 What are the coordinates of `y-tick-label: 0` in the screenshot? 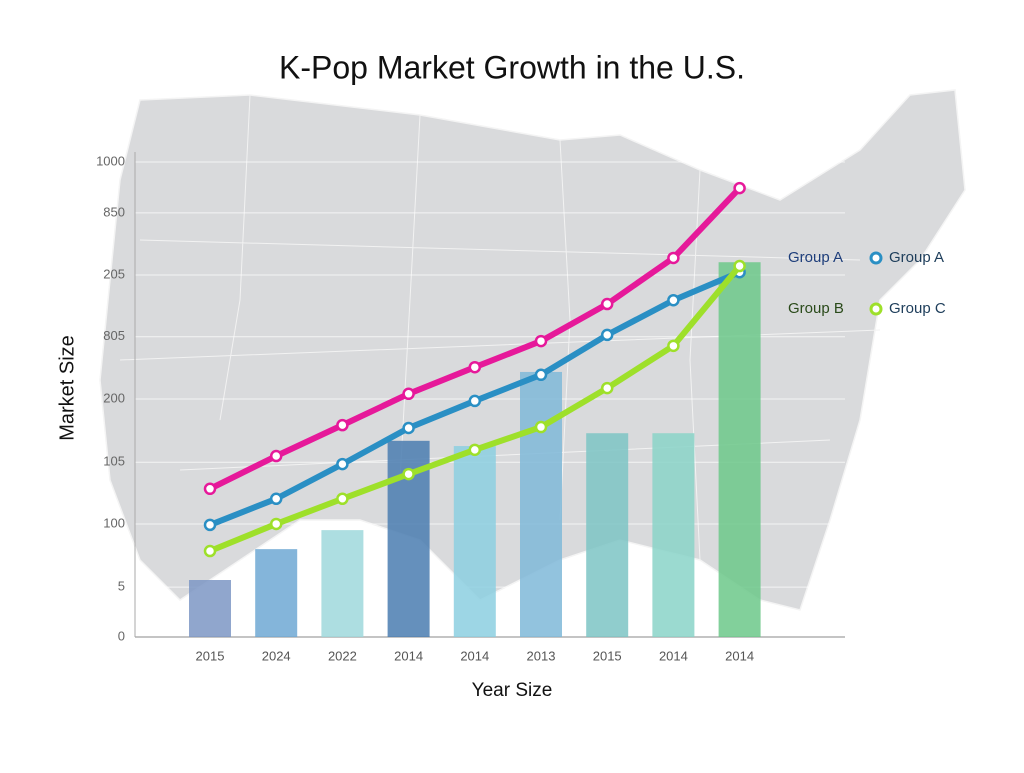 It's located at (121, 635).